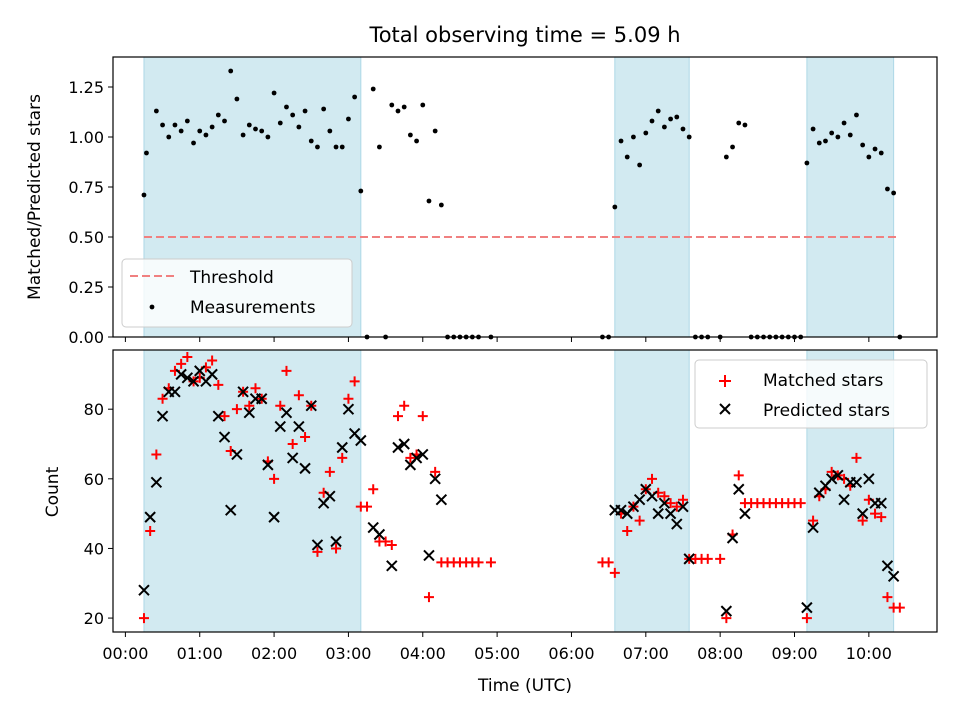 The image size is (960, 720). Describe the element at coordinates (646, 653) in the screenshot. I see `x-tick-label: 07:00` at that location.